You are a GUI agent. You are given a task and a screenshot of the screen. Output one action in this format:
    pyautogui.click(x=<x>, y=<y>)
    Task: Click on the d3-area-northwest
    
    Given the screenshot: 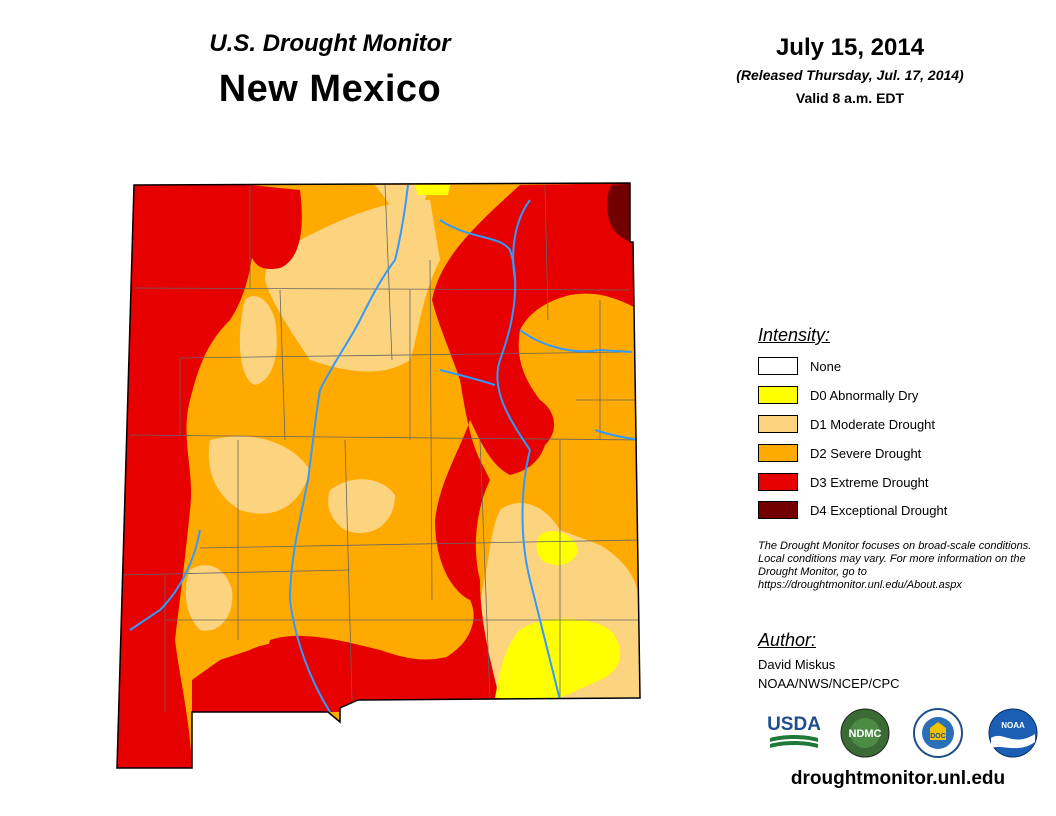 What is the action you would take?
    pyautogui.click(x=275, y=227)
    